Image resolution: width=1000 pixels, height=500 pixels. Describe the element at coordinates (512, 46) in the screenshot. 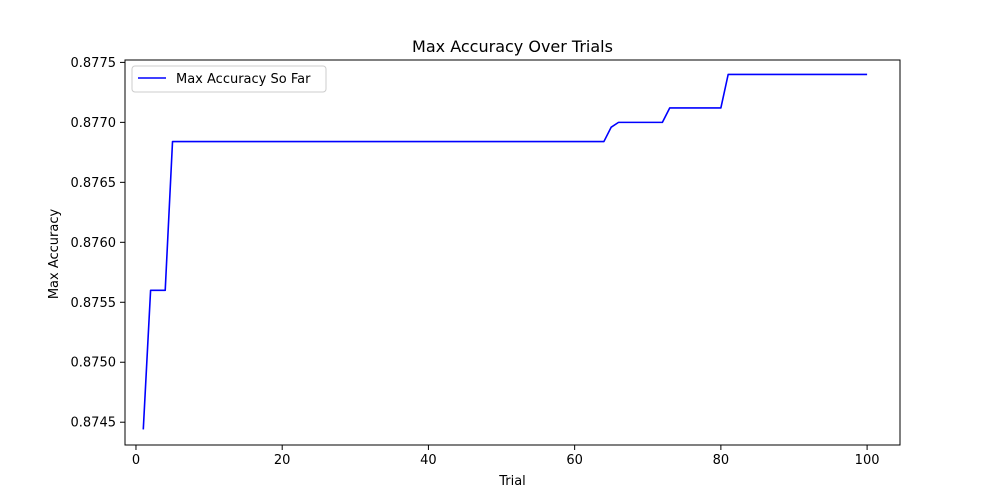

I see `chart-title: Max Accuracy Over Trials` at that location.